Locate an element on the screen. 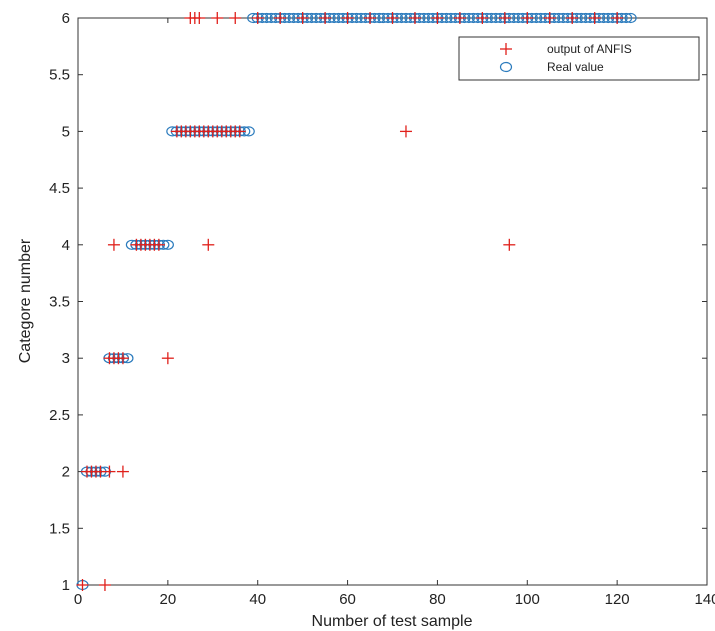 The height and width of the screenshot is (631, 715). y-axis-label: Categore number is located at coordinates (25, 300).